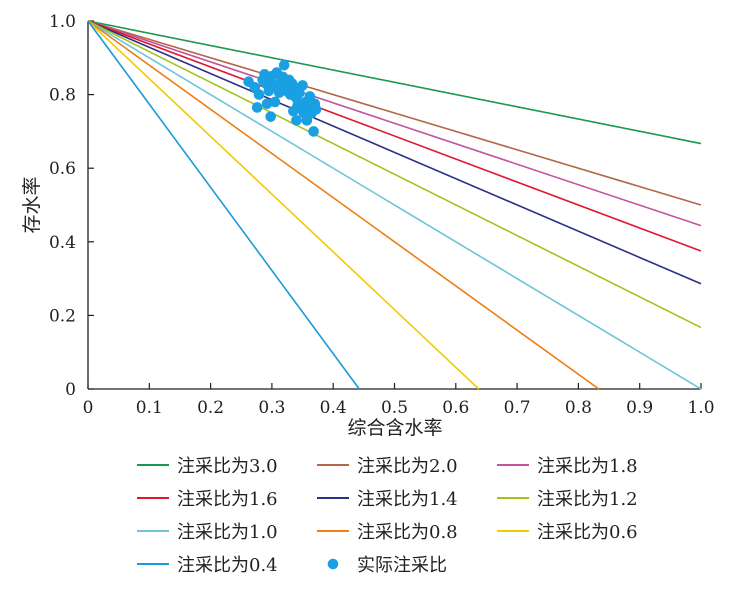 The height and width of the screenshot is (593, 738). Describe the element at coordinates (282, 98) in the screenshot. I see `scatter-points` at that location.